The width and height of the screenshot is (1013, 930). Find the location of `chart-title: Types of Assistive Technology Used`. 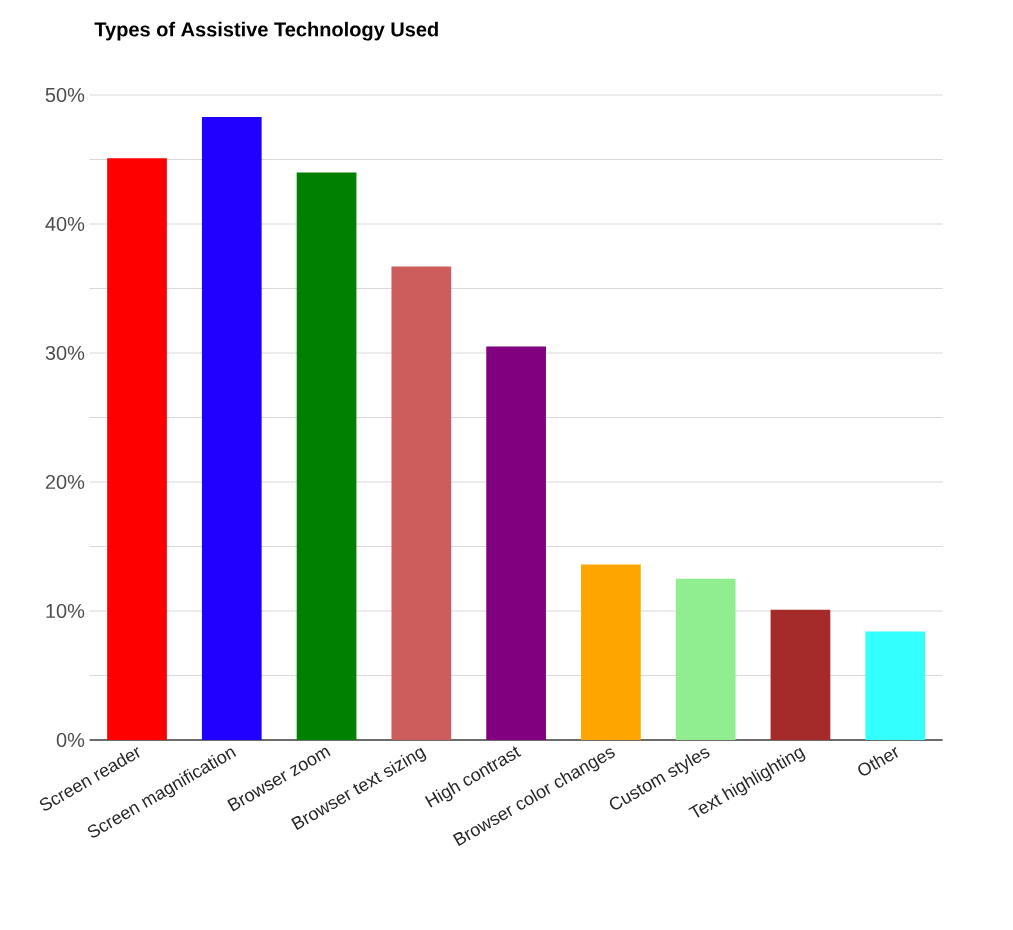

chart-title: Types of Assistive Technology Used is located at coordinates (266, 31).